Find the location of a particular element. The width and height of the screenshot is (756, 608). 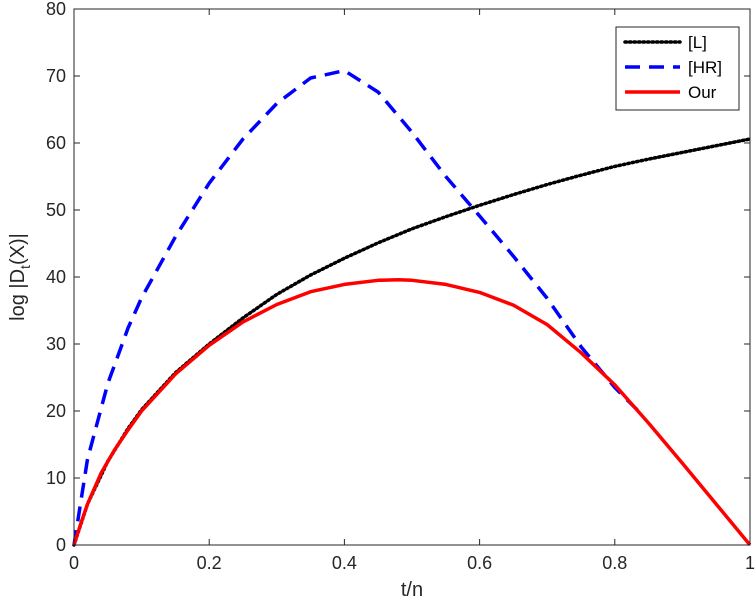

legend-label-2: Our is located at coordinates (702, 92).